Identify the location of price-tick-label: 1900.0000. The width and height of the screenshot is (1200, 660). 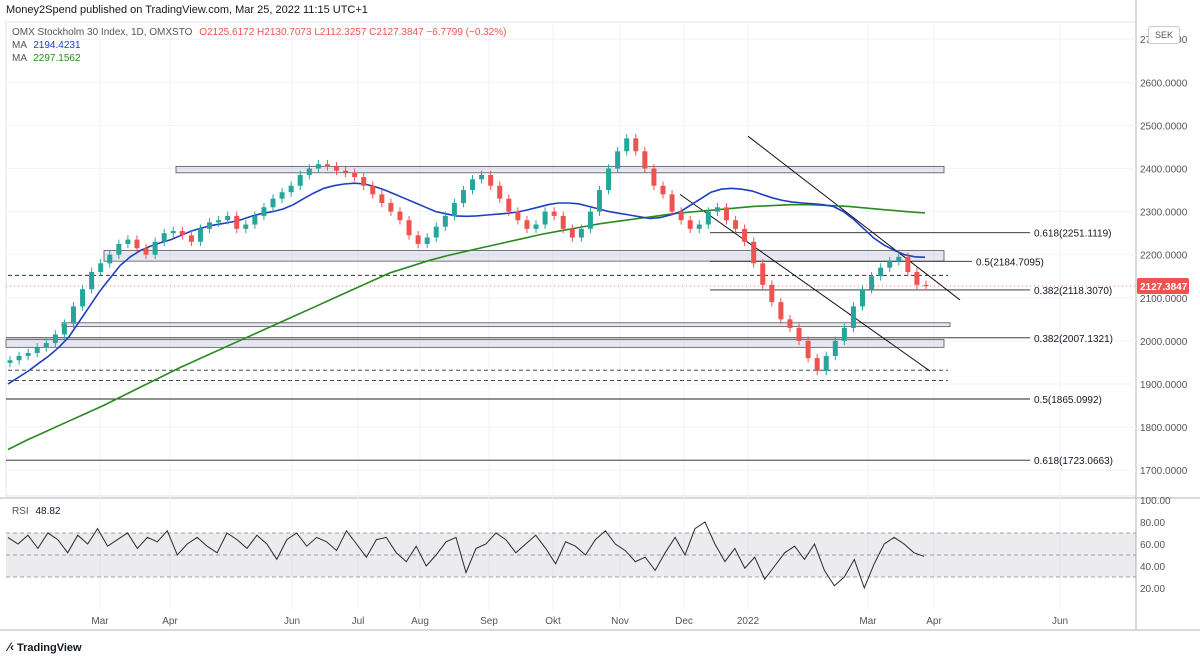
(1164, 385).